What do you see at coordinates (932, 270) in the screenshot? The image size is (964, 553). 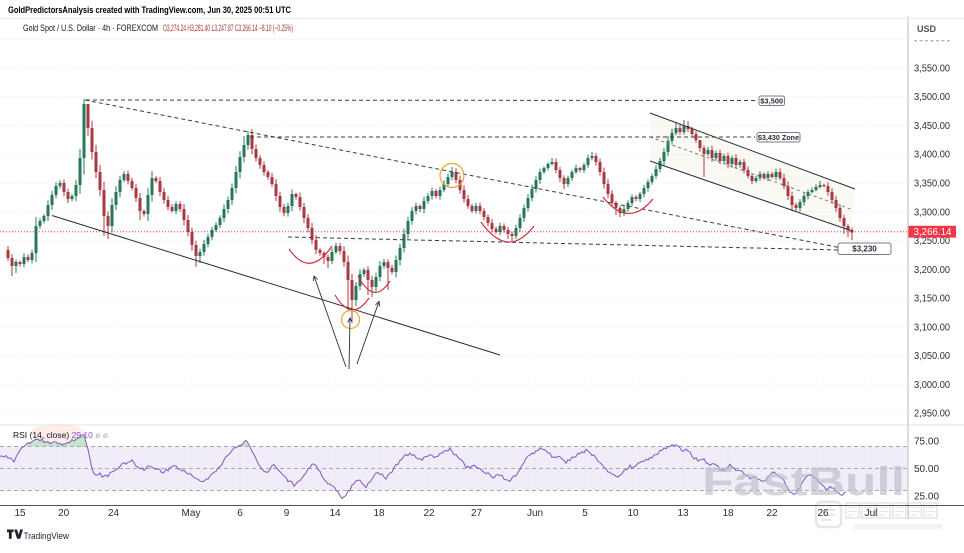 I see `svg-text: 3,200.00` at bounding box center [932, 270].